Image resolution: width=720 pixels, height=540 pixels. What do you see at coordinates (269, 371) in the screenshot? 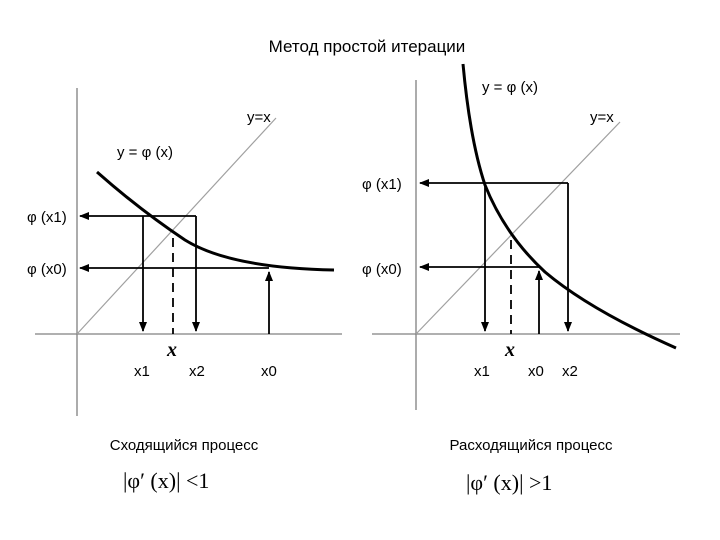
I see `left-x0-label: x0` at bounding box center [269, 371].